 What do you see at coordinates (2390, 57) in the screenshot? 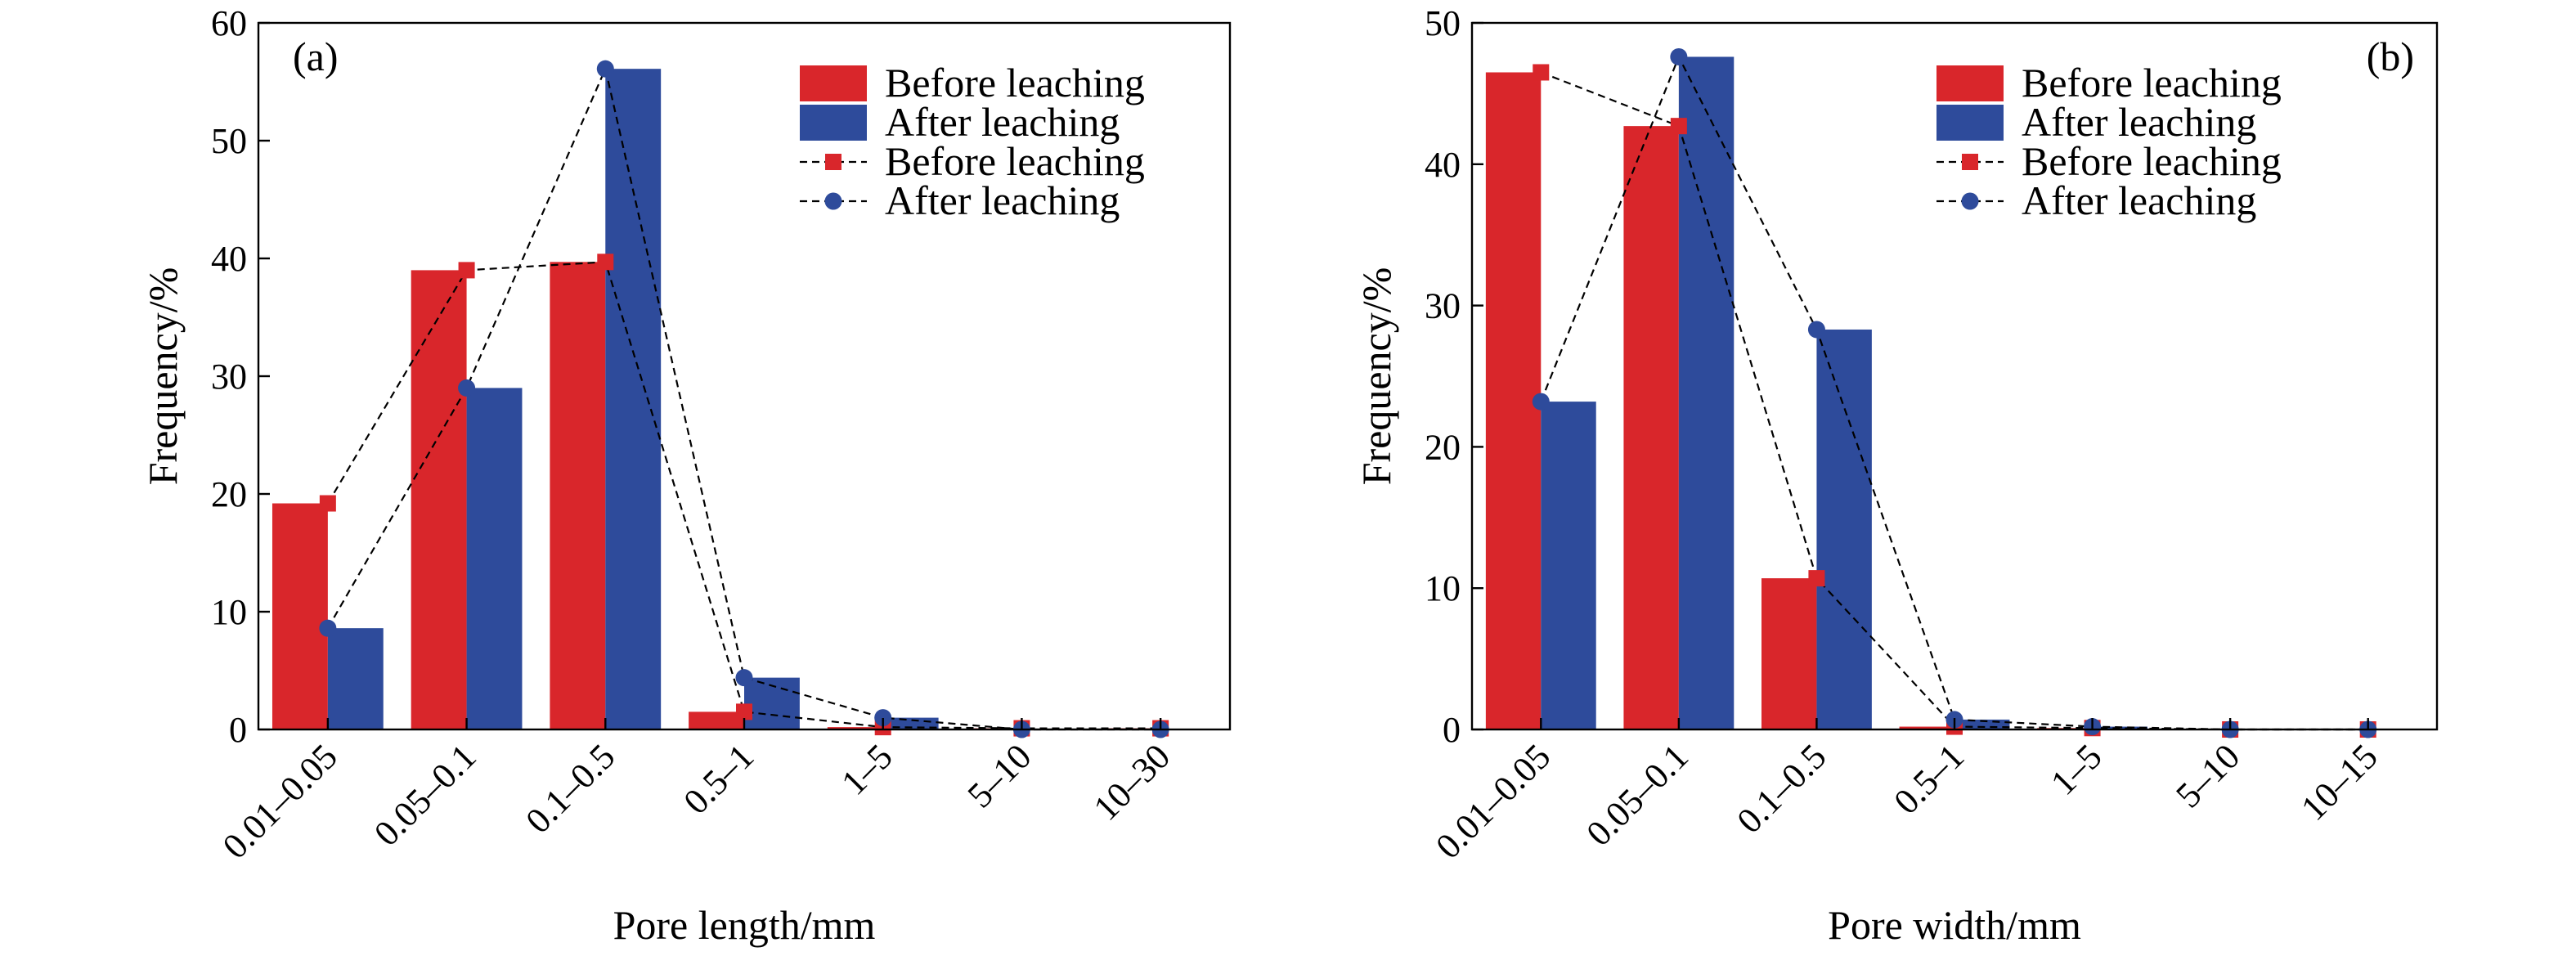
I see `panel-label-b: (b)` at bounding box center [2390, 57].